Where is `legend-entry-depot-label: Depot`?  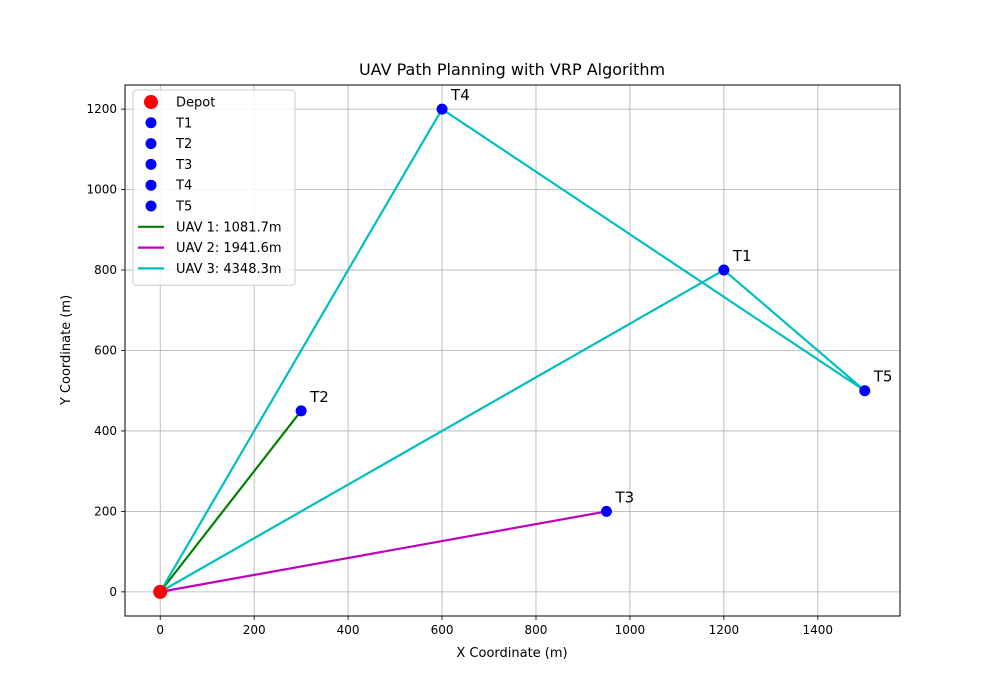 legend-entry-depot-label: Depot is located at coordinates (195, 103).